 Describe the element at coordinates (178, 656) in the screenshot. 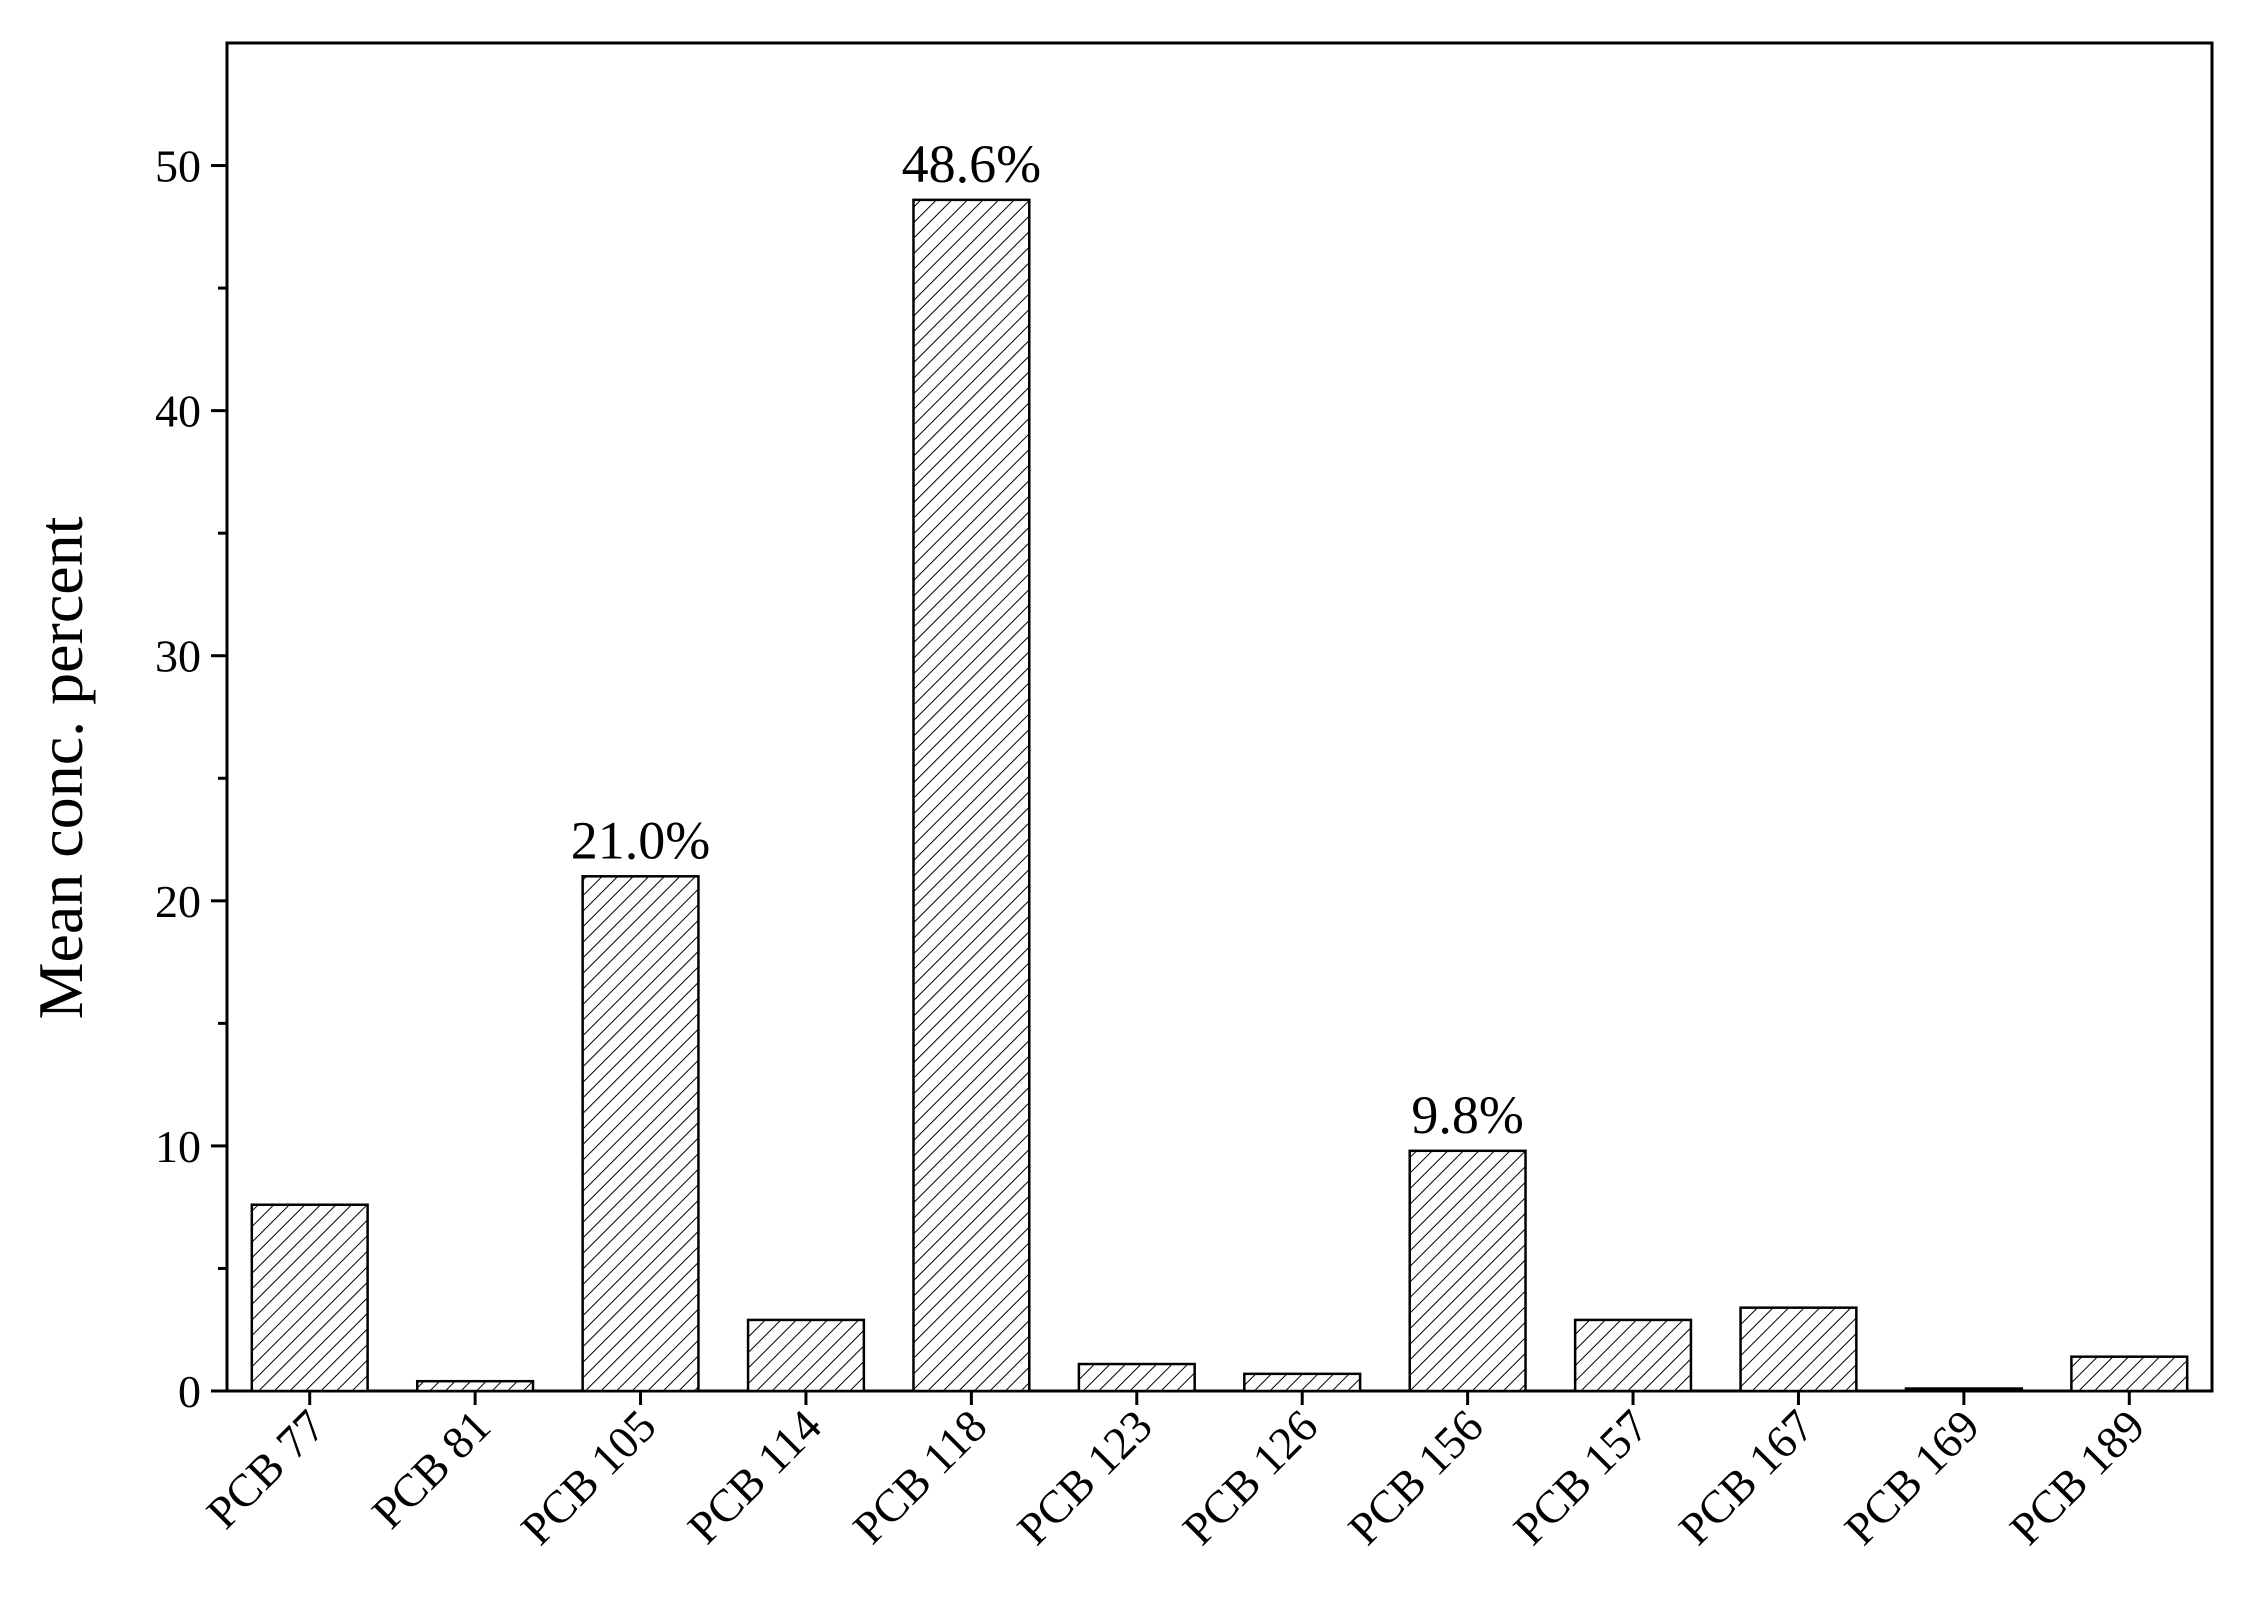

I see `y-tick-label: 30` at that location.